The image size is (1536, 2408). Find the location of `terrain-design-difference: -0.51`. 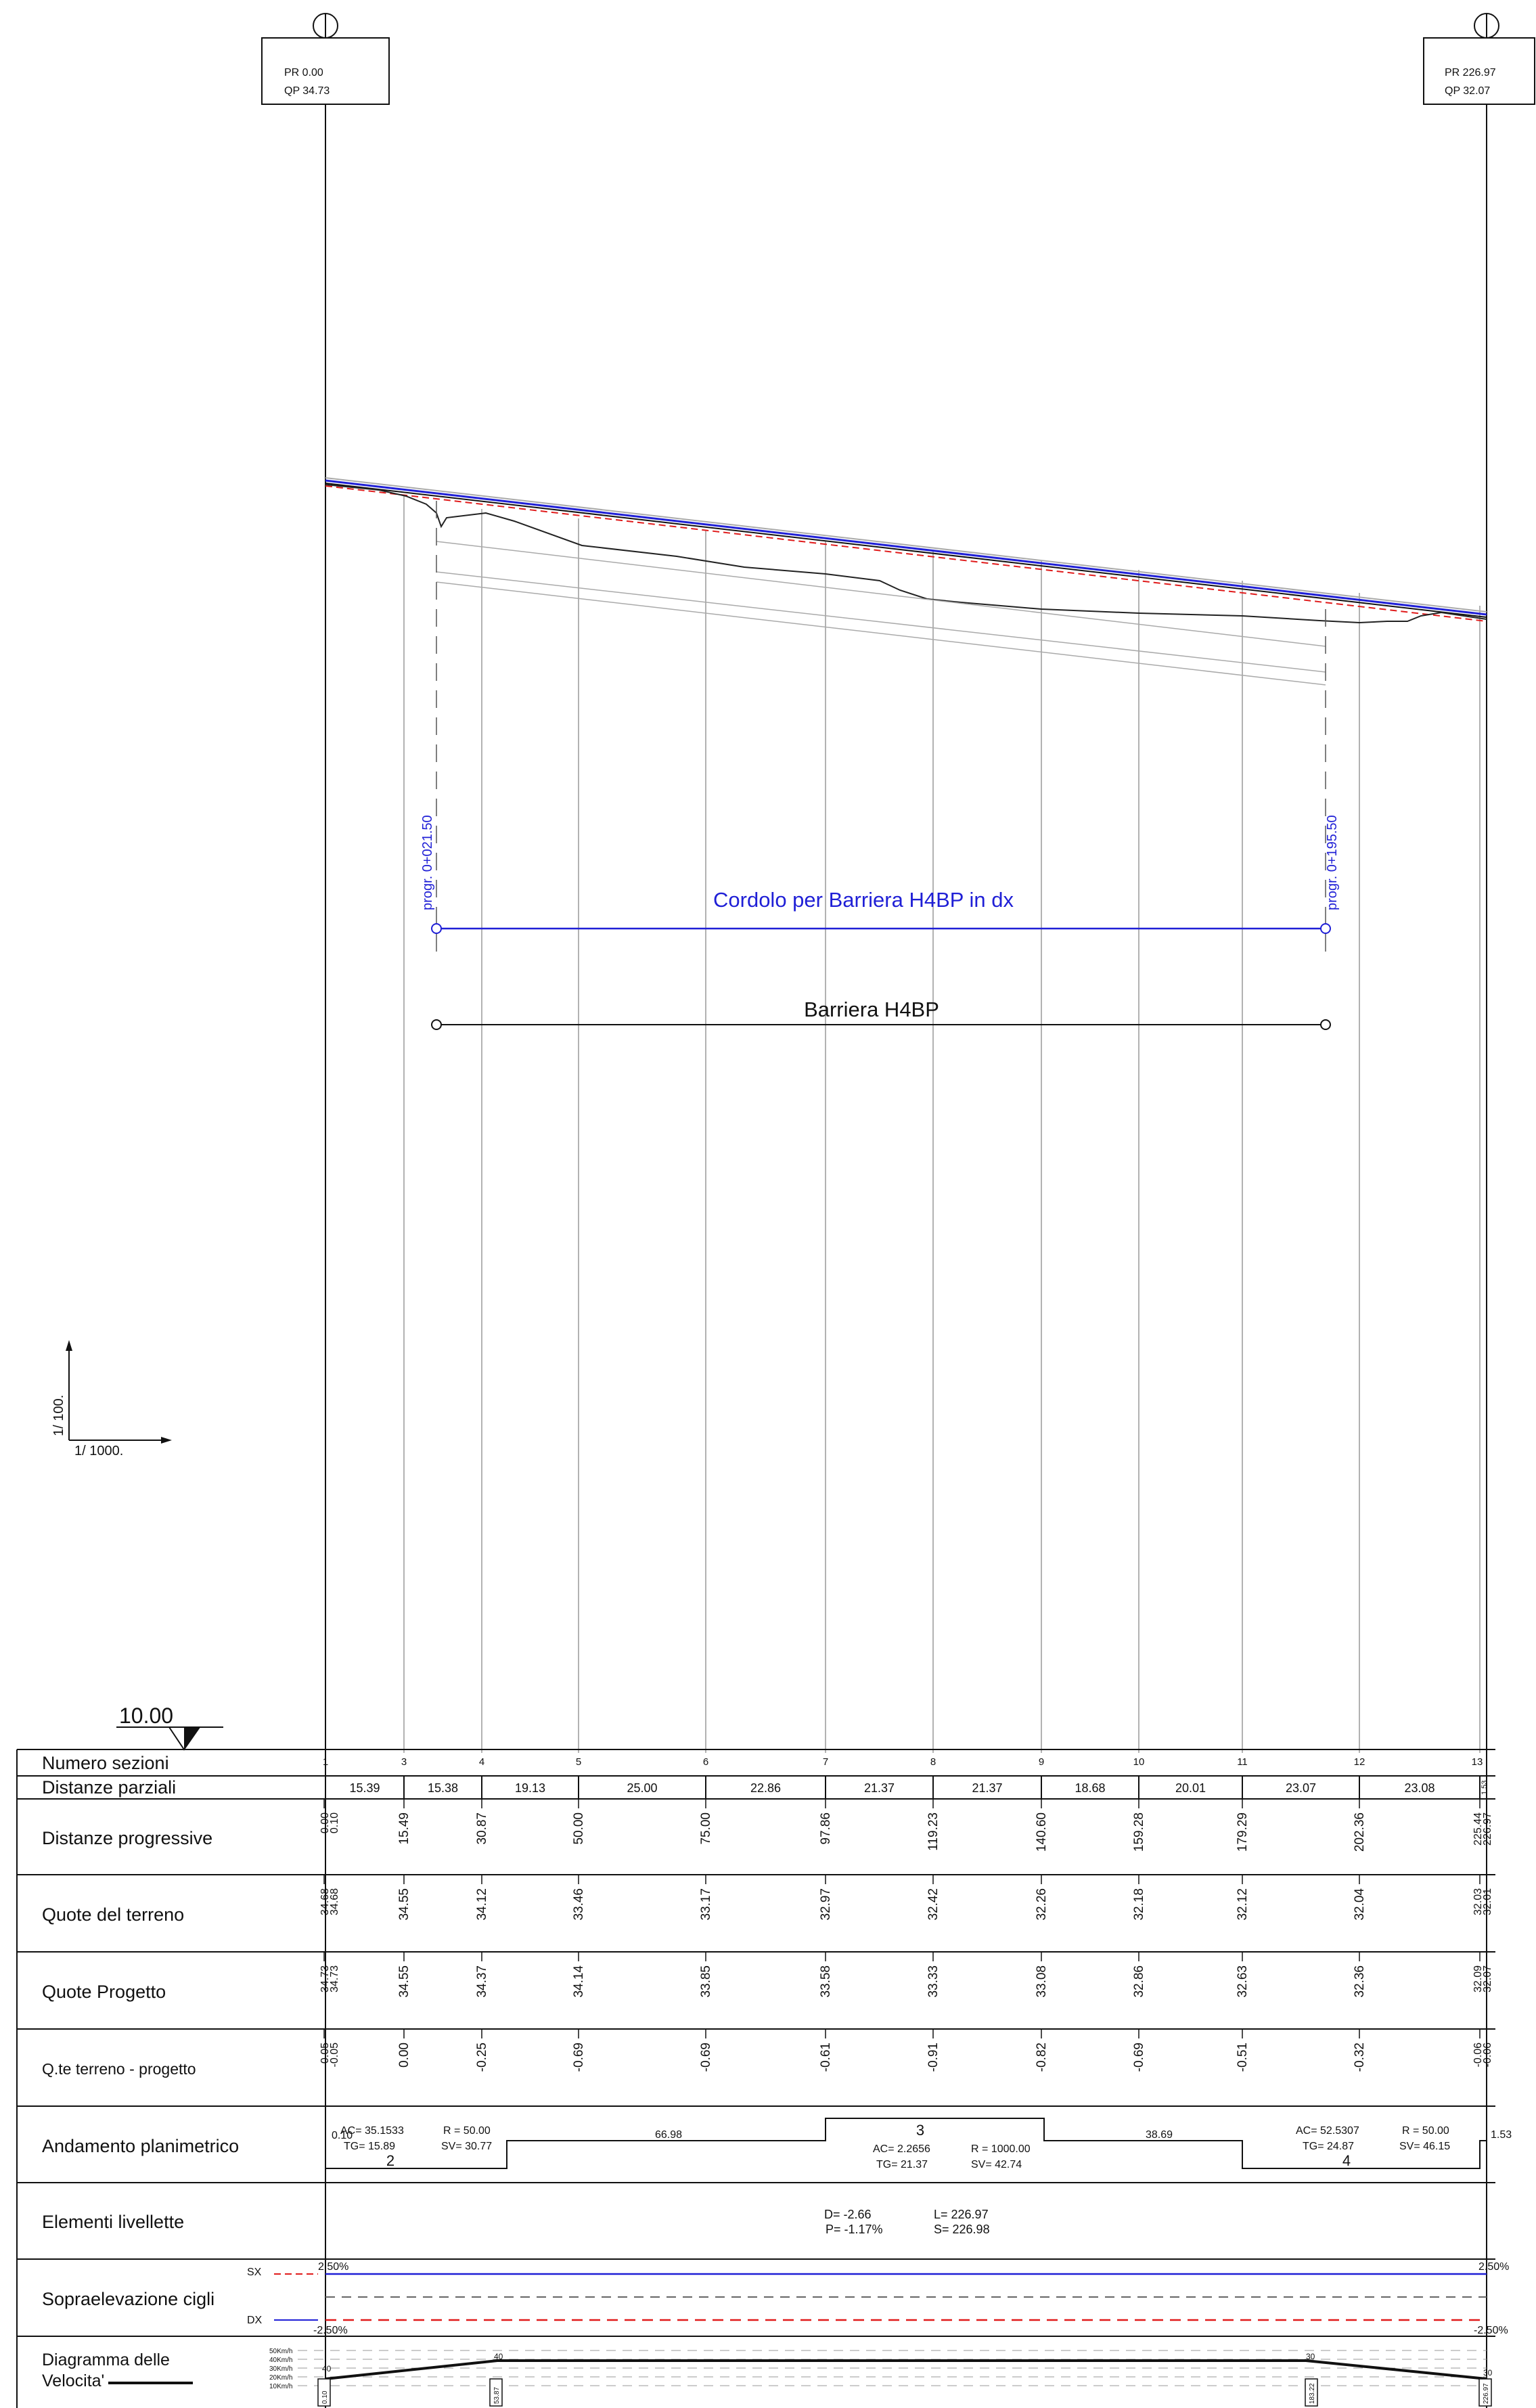

terrain-design-difference: -0.51 is located at coordinates (1243, 2057).